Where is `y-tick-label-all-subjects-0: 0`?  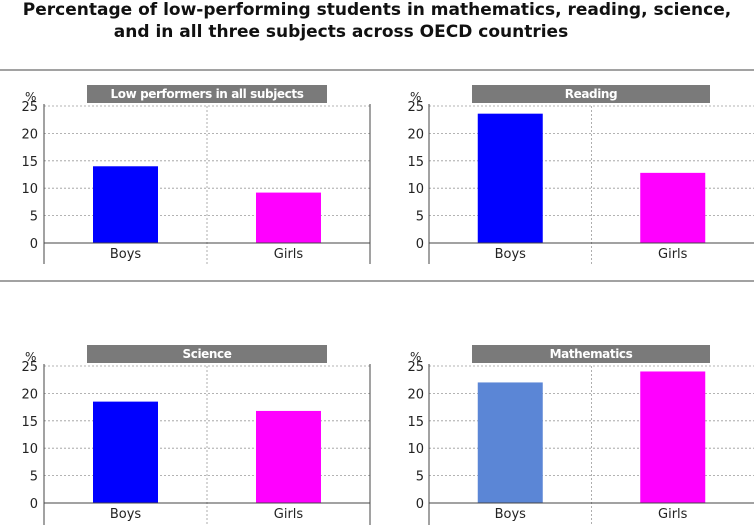 y-tick-label-all-subjects-0: 0 is located at coordinates (34, 244).